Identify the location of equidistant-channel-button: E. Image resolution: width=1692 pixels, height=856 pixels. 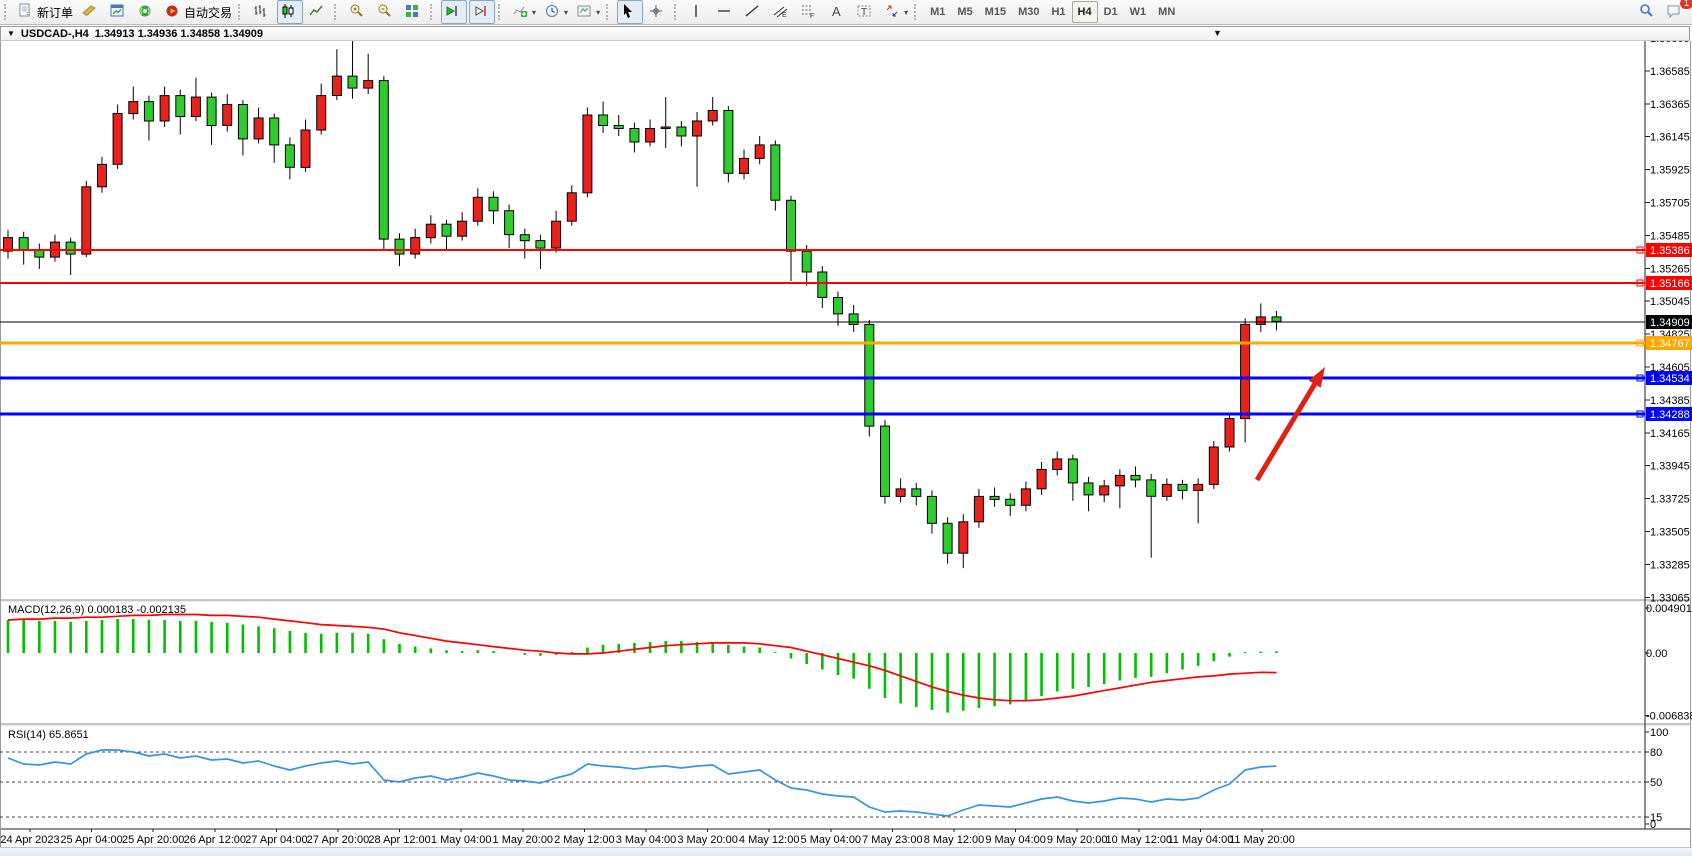
(782, 12).